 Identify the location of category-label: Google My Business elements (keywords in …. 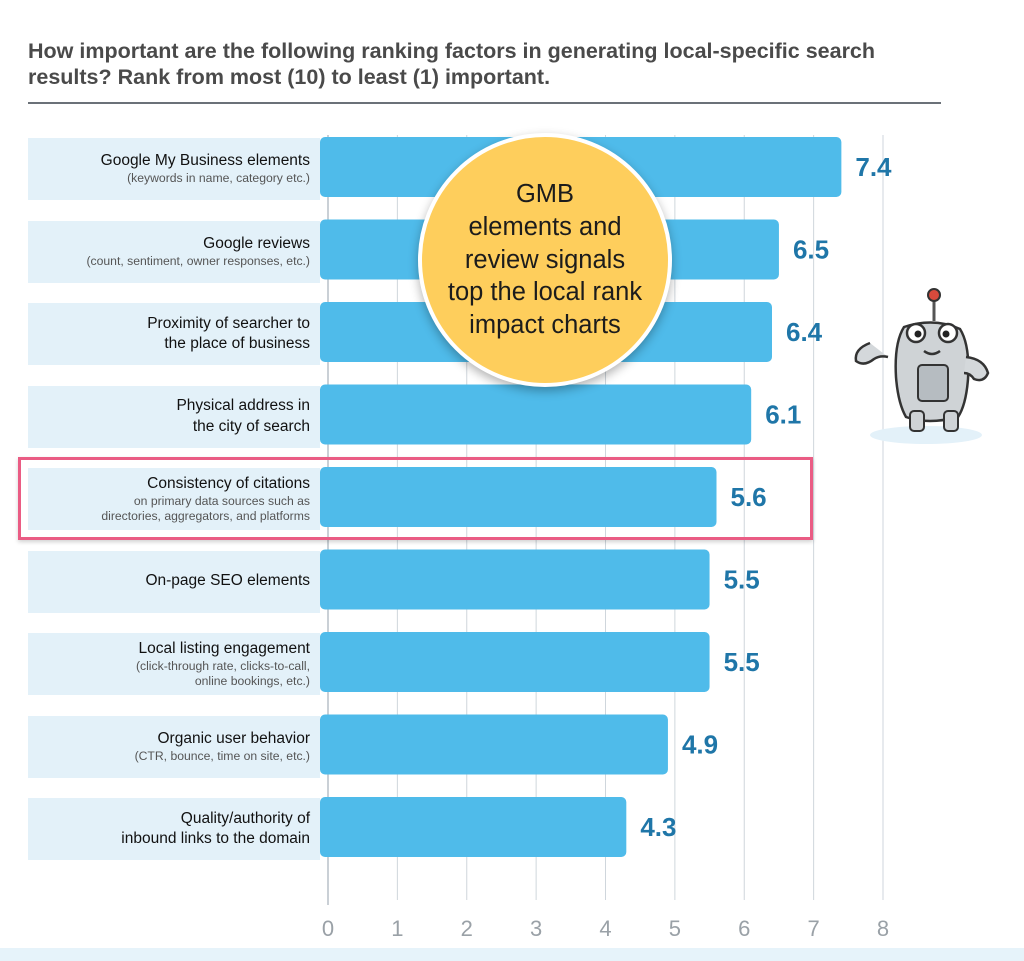
(174, 169).